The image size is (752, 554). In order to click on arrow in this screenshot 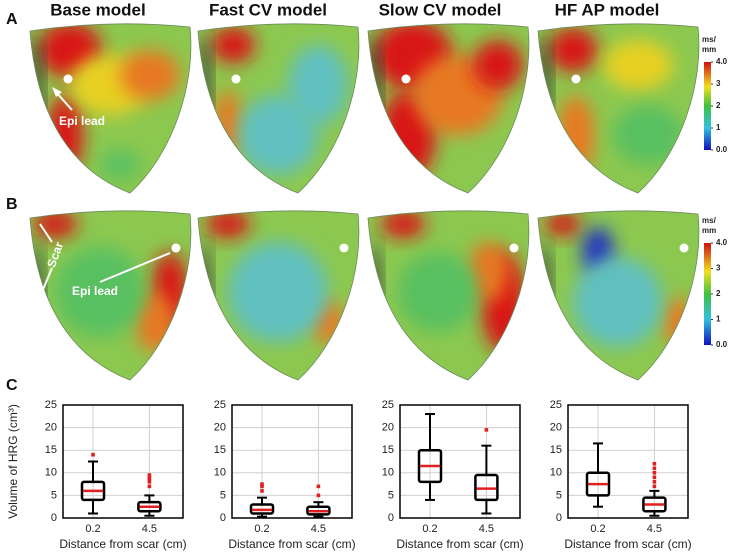, I will do `click(64, 101)`.